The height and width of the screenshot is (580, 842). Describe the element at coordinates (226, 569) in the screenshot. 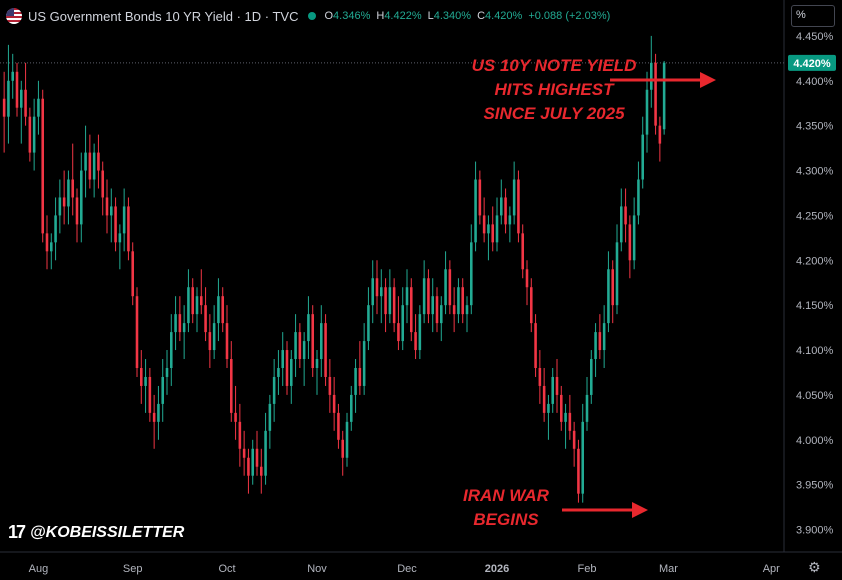

I see `x-tick-label: Oct` at that location.